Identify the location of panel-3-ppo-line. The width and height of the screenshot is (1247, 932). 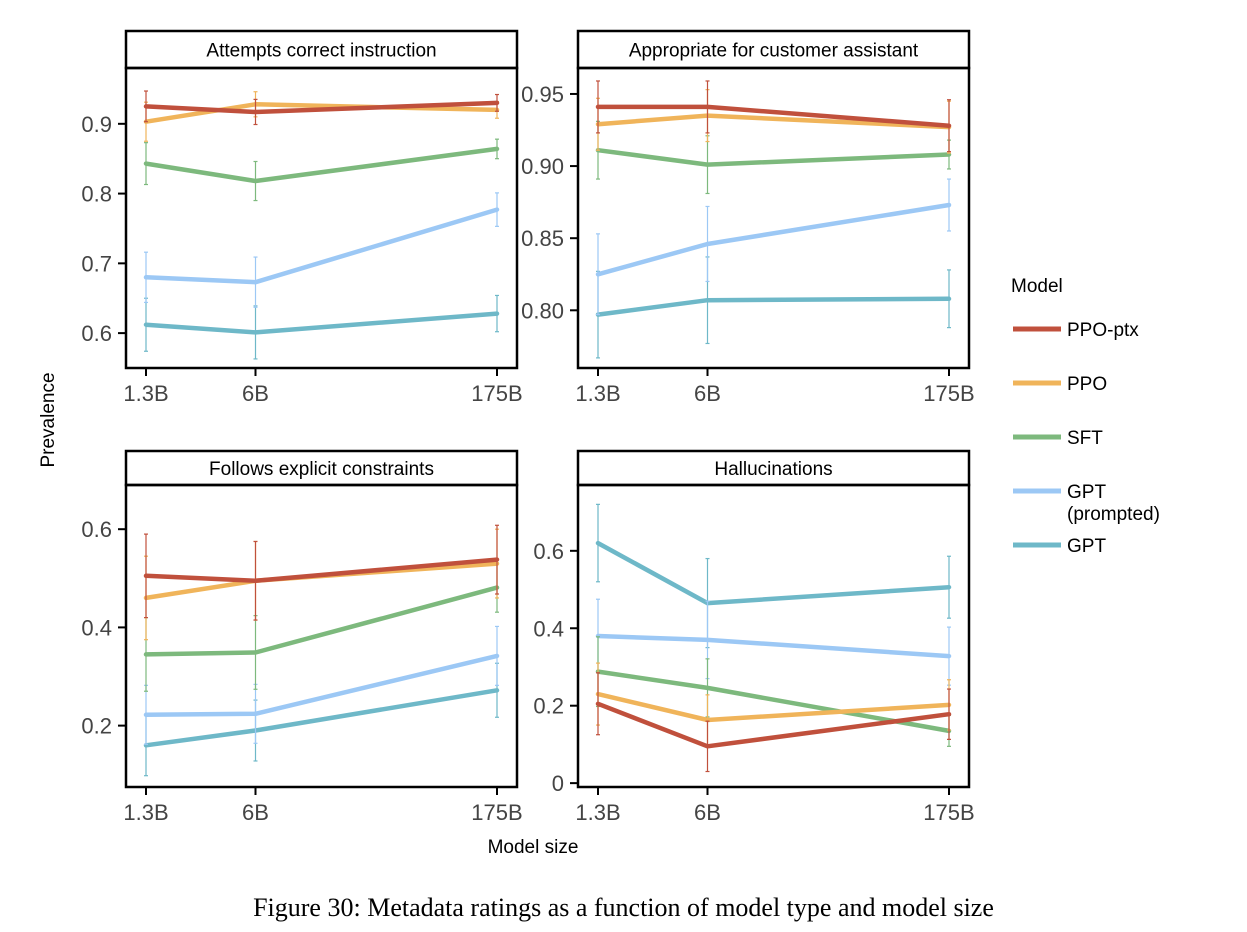
(321, 581).